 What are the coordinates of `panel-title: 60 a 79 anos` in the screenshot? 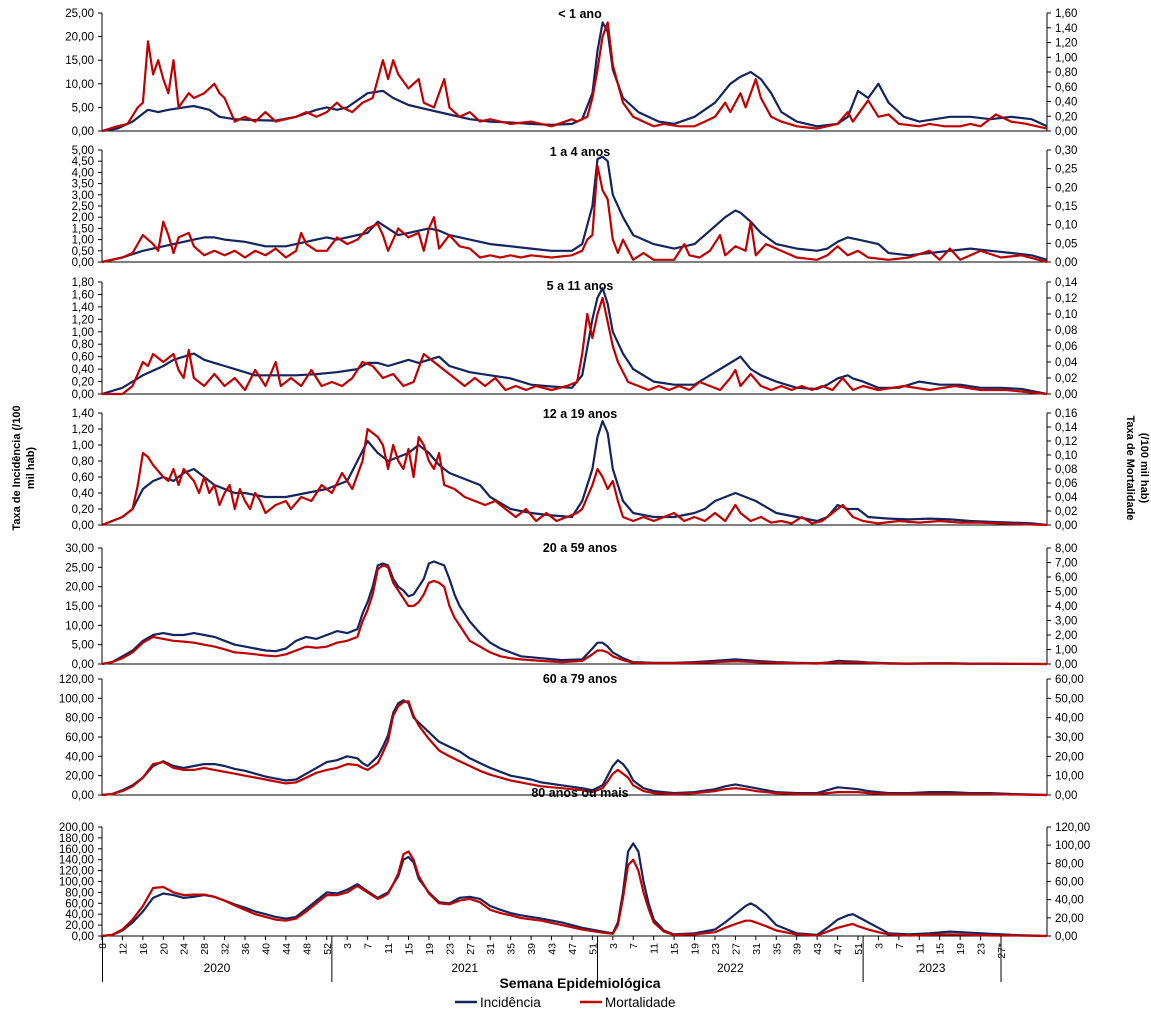 It's located at (580, 679).